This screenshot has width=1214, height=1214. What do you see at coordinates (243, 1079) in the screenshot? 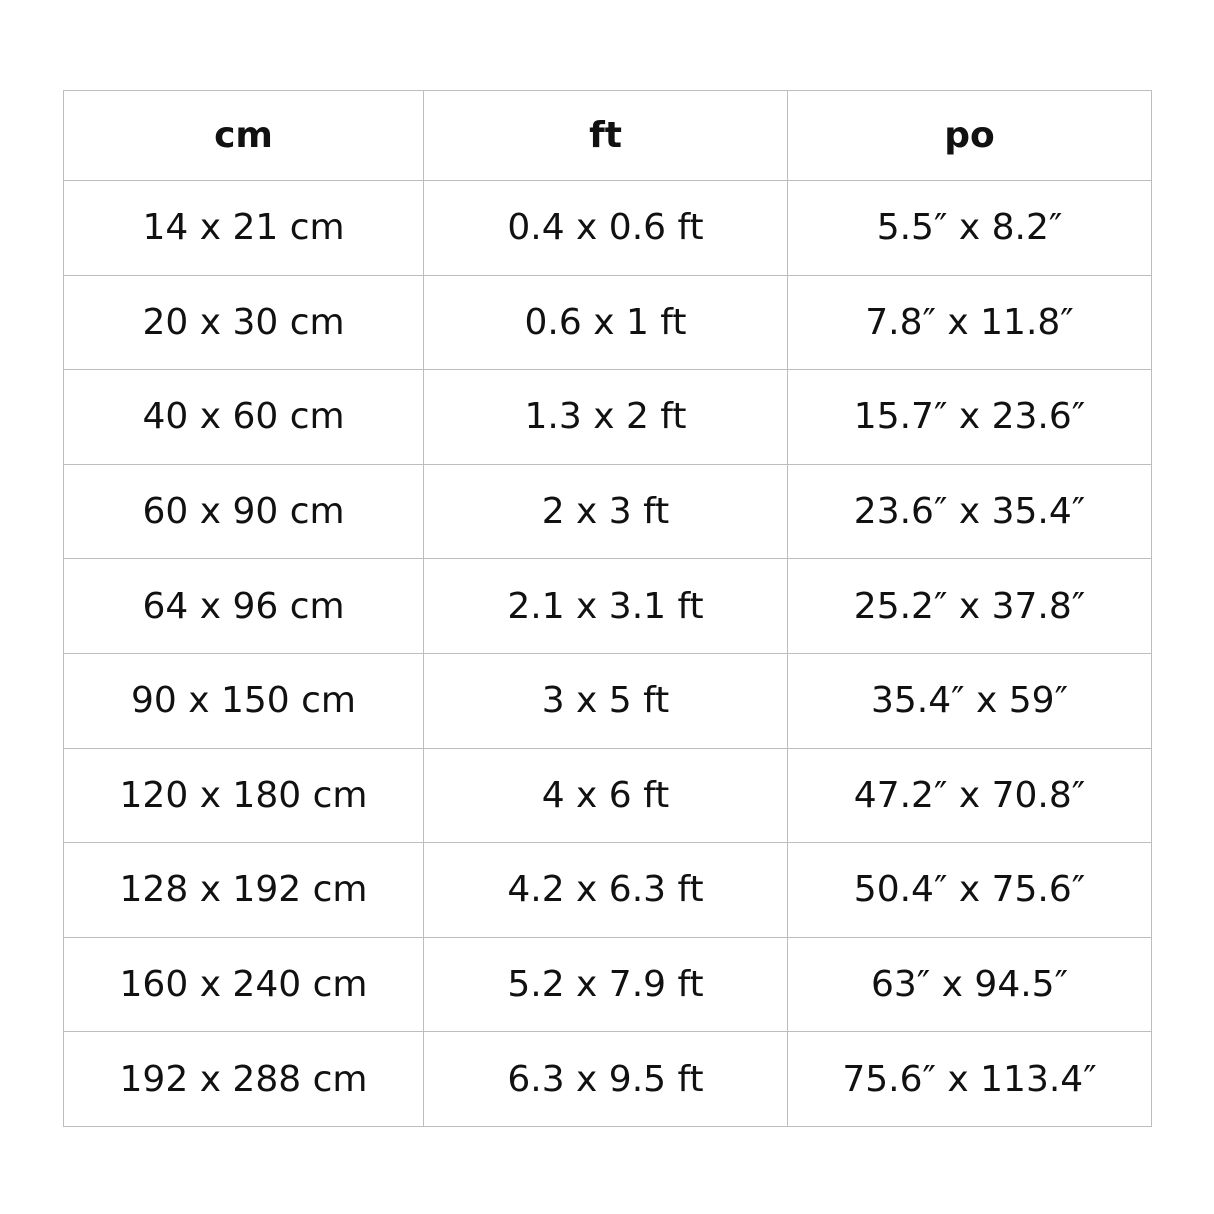
I see `cell-cm: 192 x 288 cm` at bounding box center [243, 1079].